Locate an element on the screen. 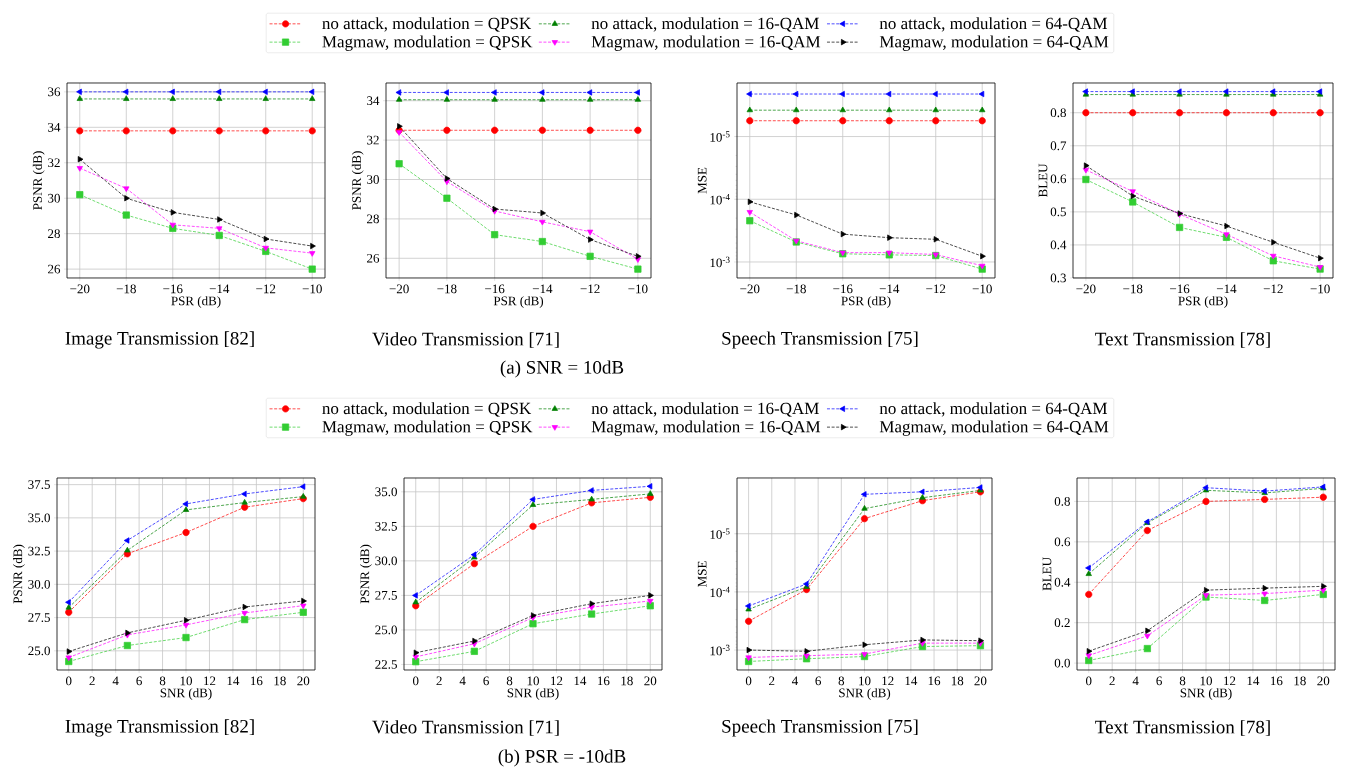 The width and height of the screenshot is (1346, 775). legend-label: no attack, modulation = QPSK is located at coordinates (427, 24).